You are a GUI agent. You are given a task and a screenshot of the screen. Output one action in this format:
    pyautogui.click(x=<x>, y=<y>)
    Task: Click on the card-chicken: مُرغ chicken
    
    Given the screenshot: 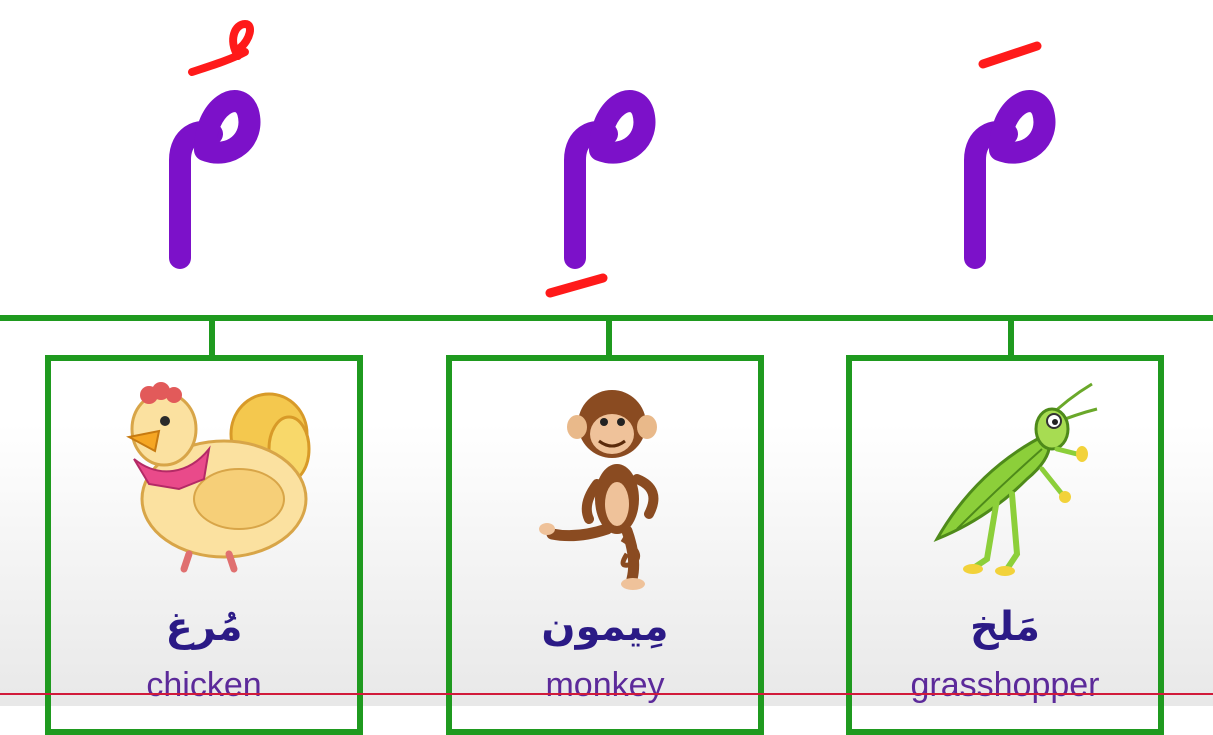 What is the action you would take?
    pyautogui.click(x=204, y=545)
    